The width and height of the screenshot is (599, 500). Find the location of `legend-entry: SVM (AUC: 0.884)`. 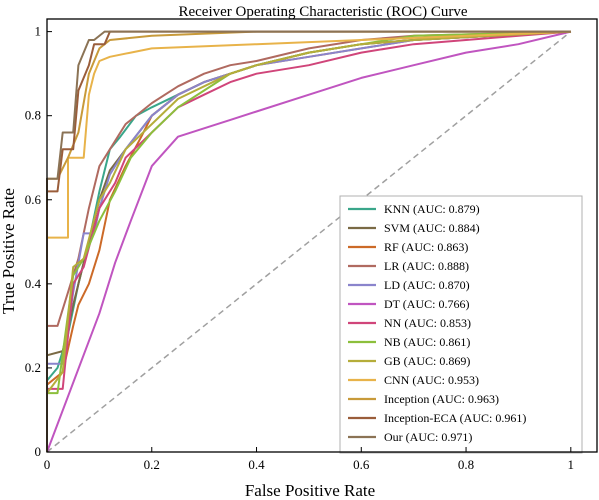

legend-entry: SVM (AUC: 0.884) is located at coordinates (432, 228).